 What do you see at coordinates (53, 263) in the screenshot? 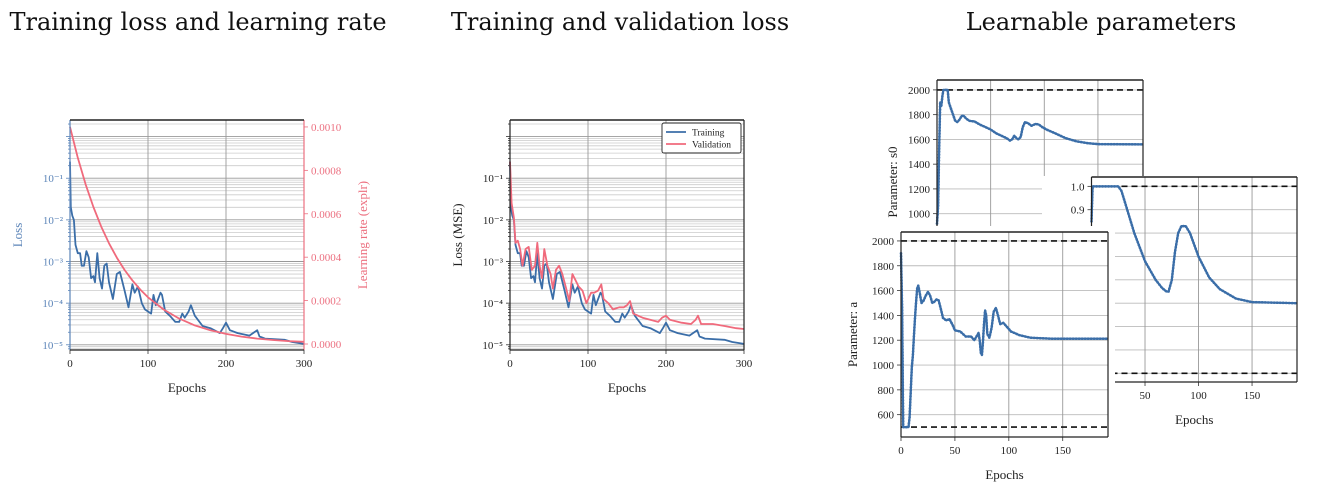
I see `y-tick-label: 10⁻³` at bounding box center [53, 263].